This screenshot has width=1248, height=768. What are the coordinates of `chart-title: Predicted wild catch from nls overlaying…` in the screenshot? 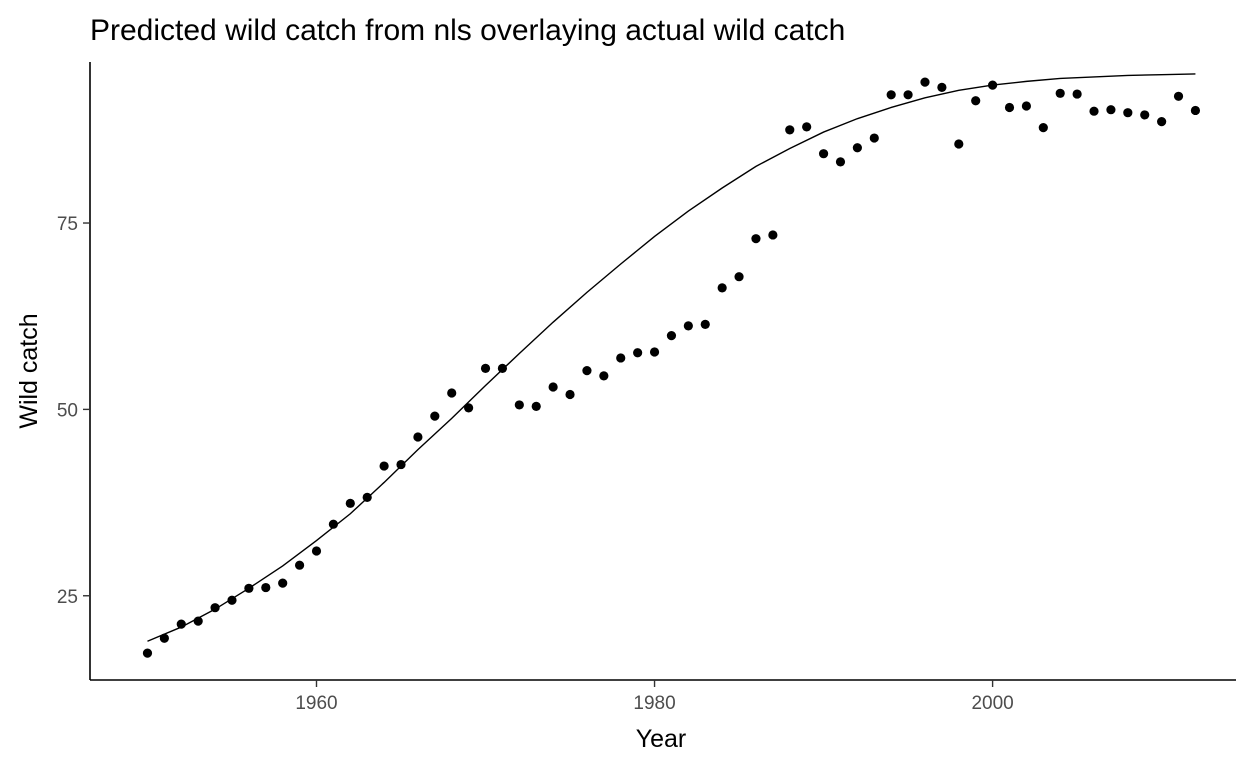 It's located at (467, 30).